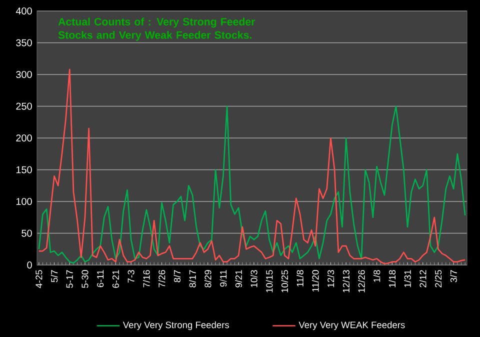 The width and height of the screenshot is (480, 337). What do you see at coordinates (24, 42) in the screenshot?
I see `y-tick-label: 350` at bounding box center [24, 42].